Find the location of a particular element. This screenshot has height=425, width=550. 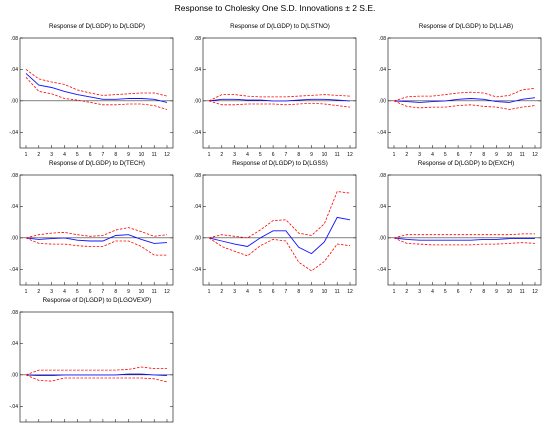

panel-title: Response of D(LGDP) to D(EXCH) is located at coordinates (466, 163).